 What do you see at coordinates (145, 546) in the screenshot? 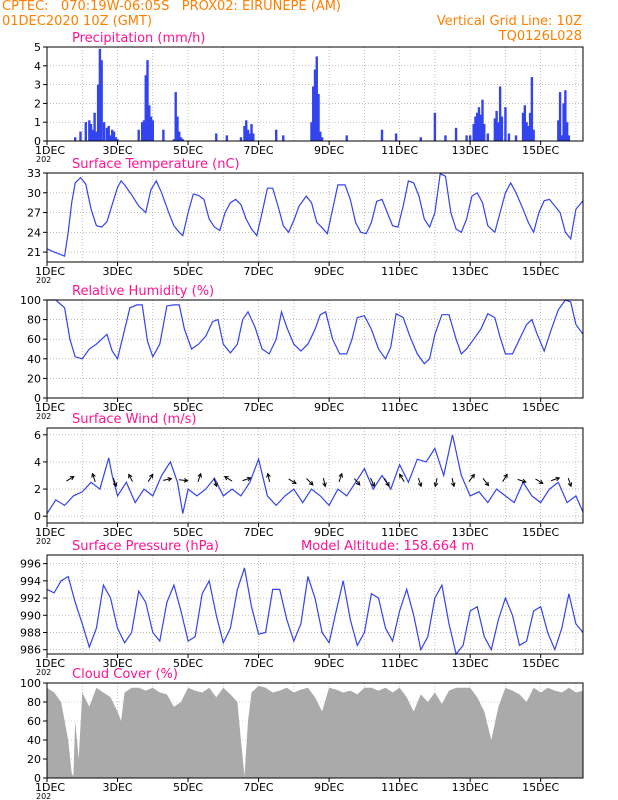
I see `panel-title: Surface Pressure (hPa)` at bounding box center [145, 546].